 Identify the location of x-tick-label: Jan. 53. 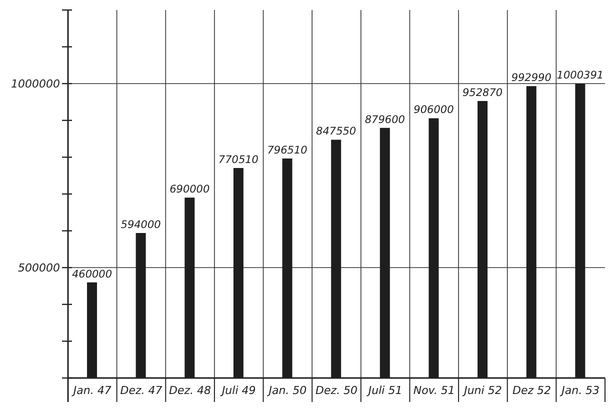
(580, 390).